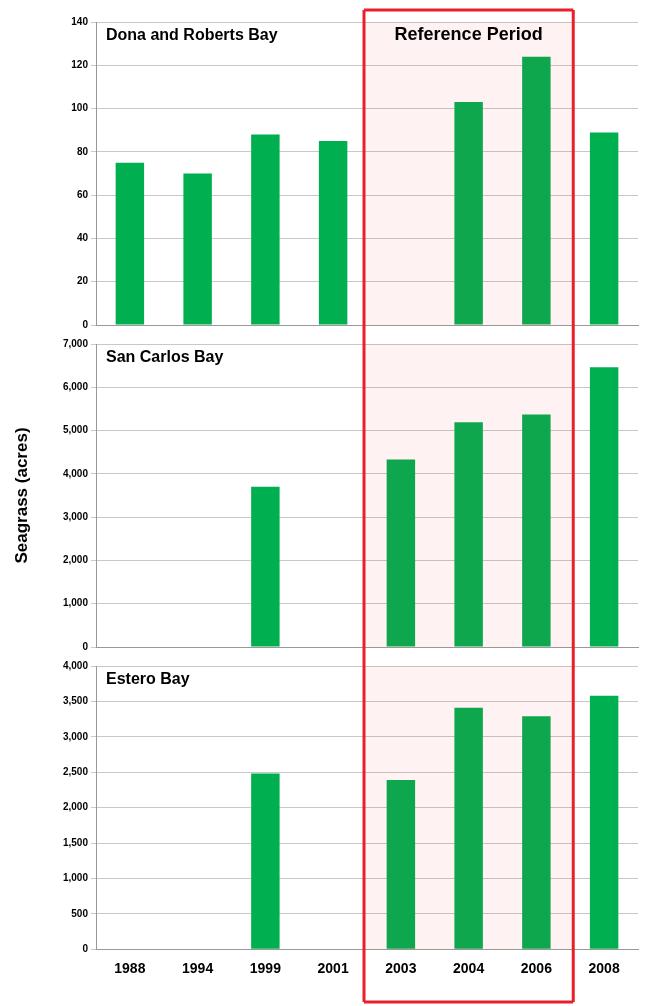 This screenshot has height=1006, width=663. I want to click on y-tick-label: 100, so click(80, 108).